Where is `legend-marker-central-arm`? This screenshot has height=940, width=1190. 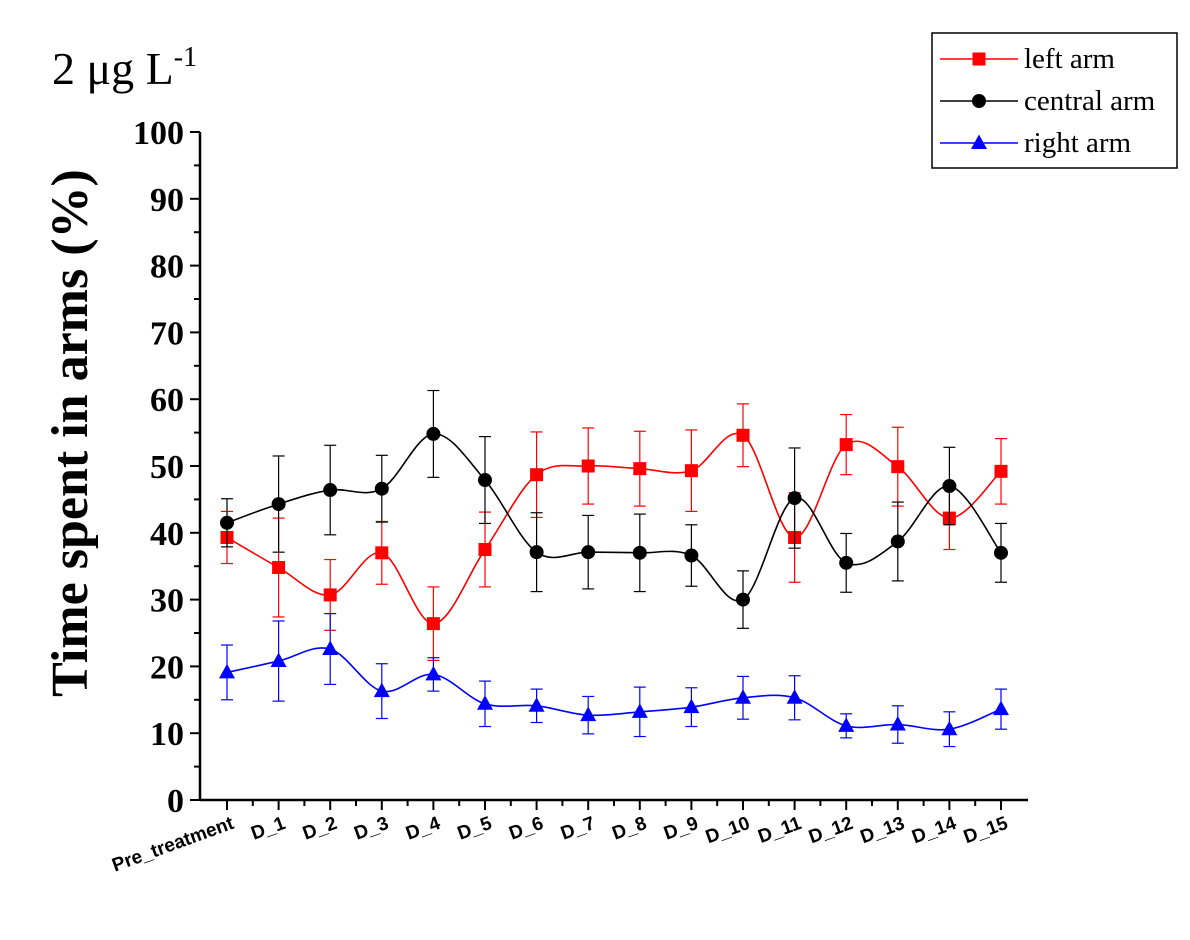
legend-marker-central-arm is located at coordinates (979, 101).